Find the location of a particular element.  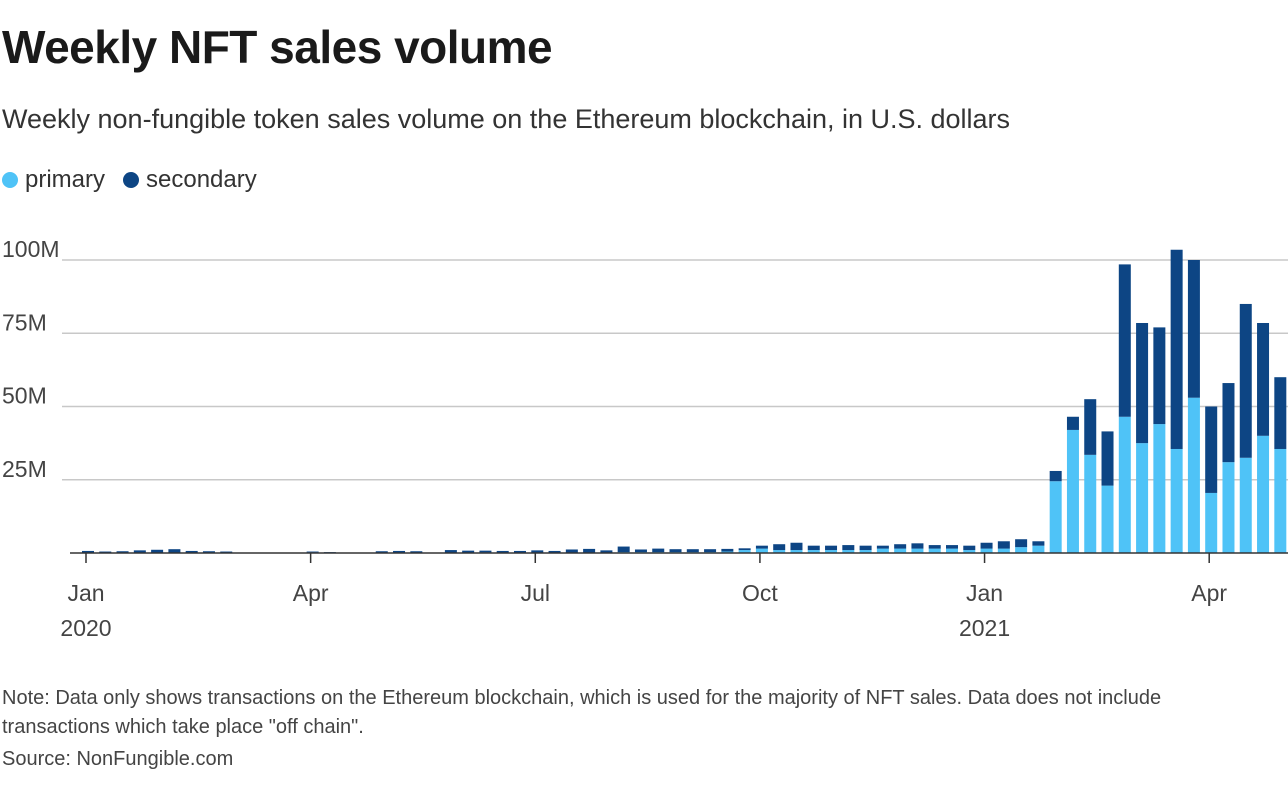

x-tick-year-label: 2020 is located at coordinates (85, 627).